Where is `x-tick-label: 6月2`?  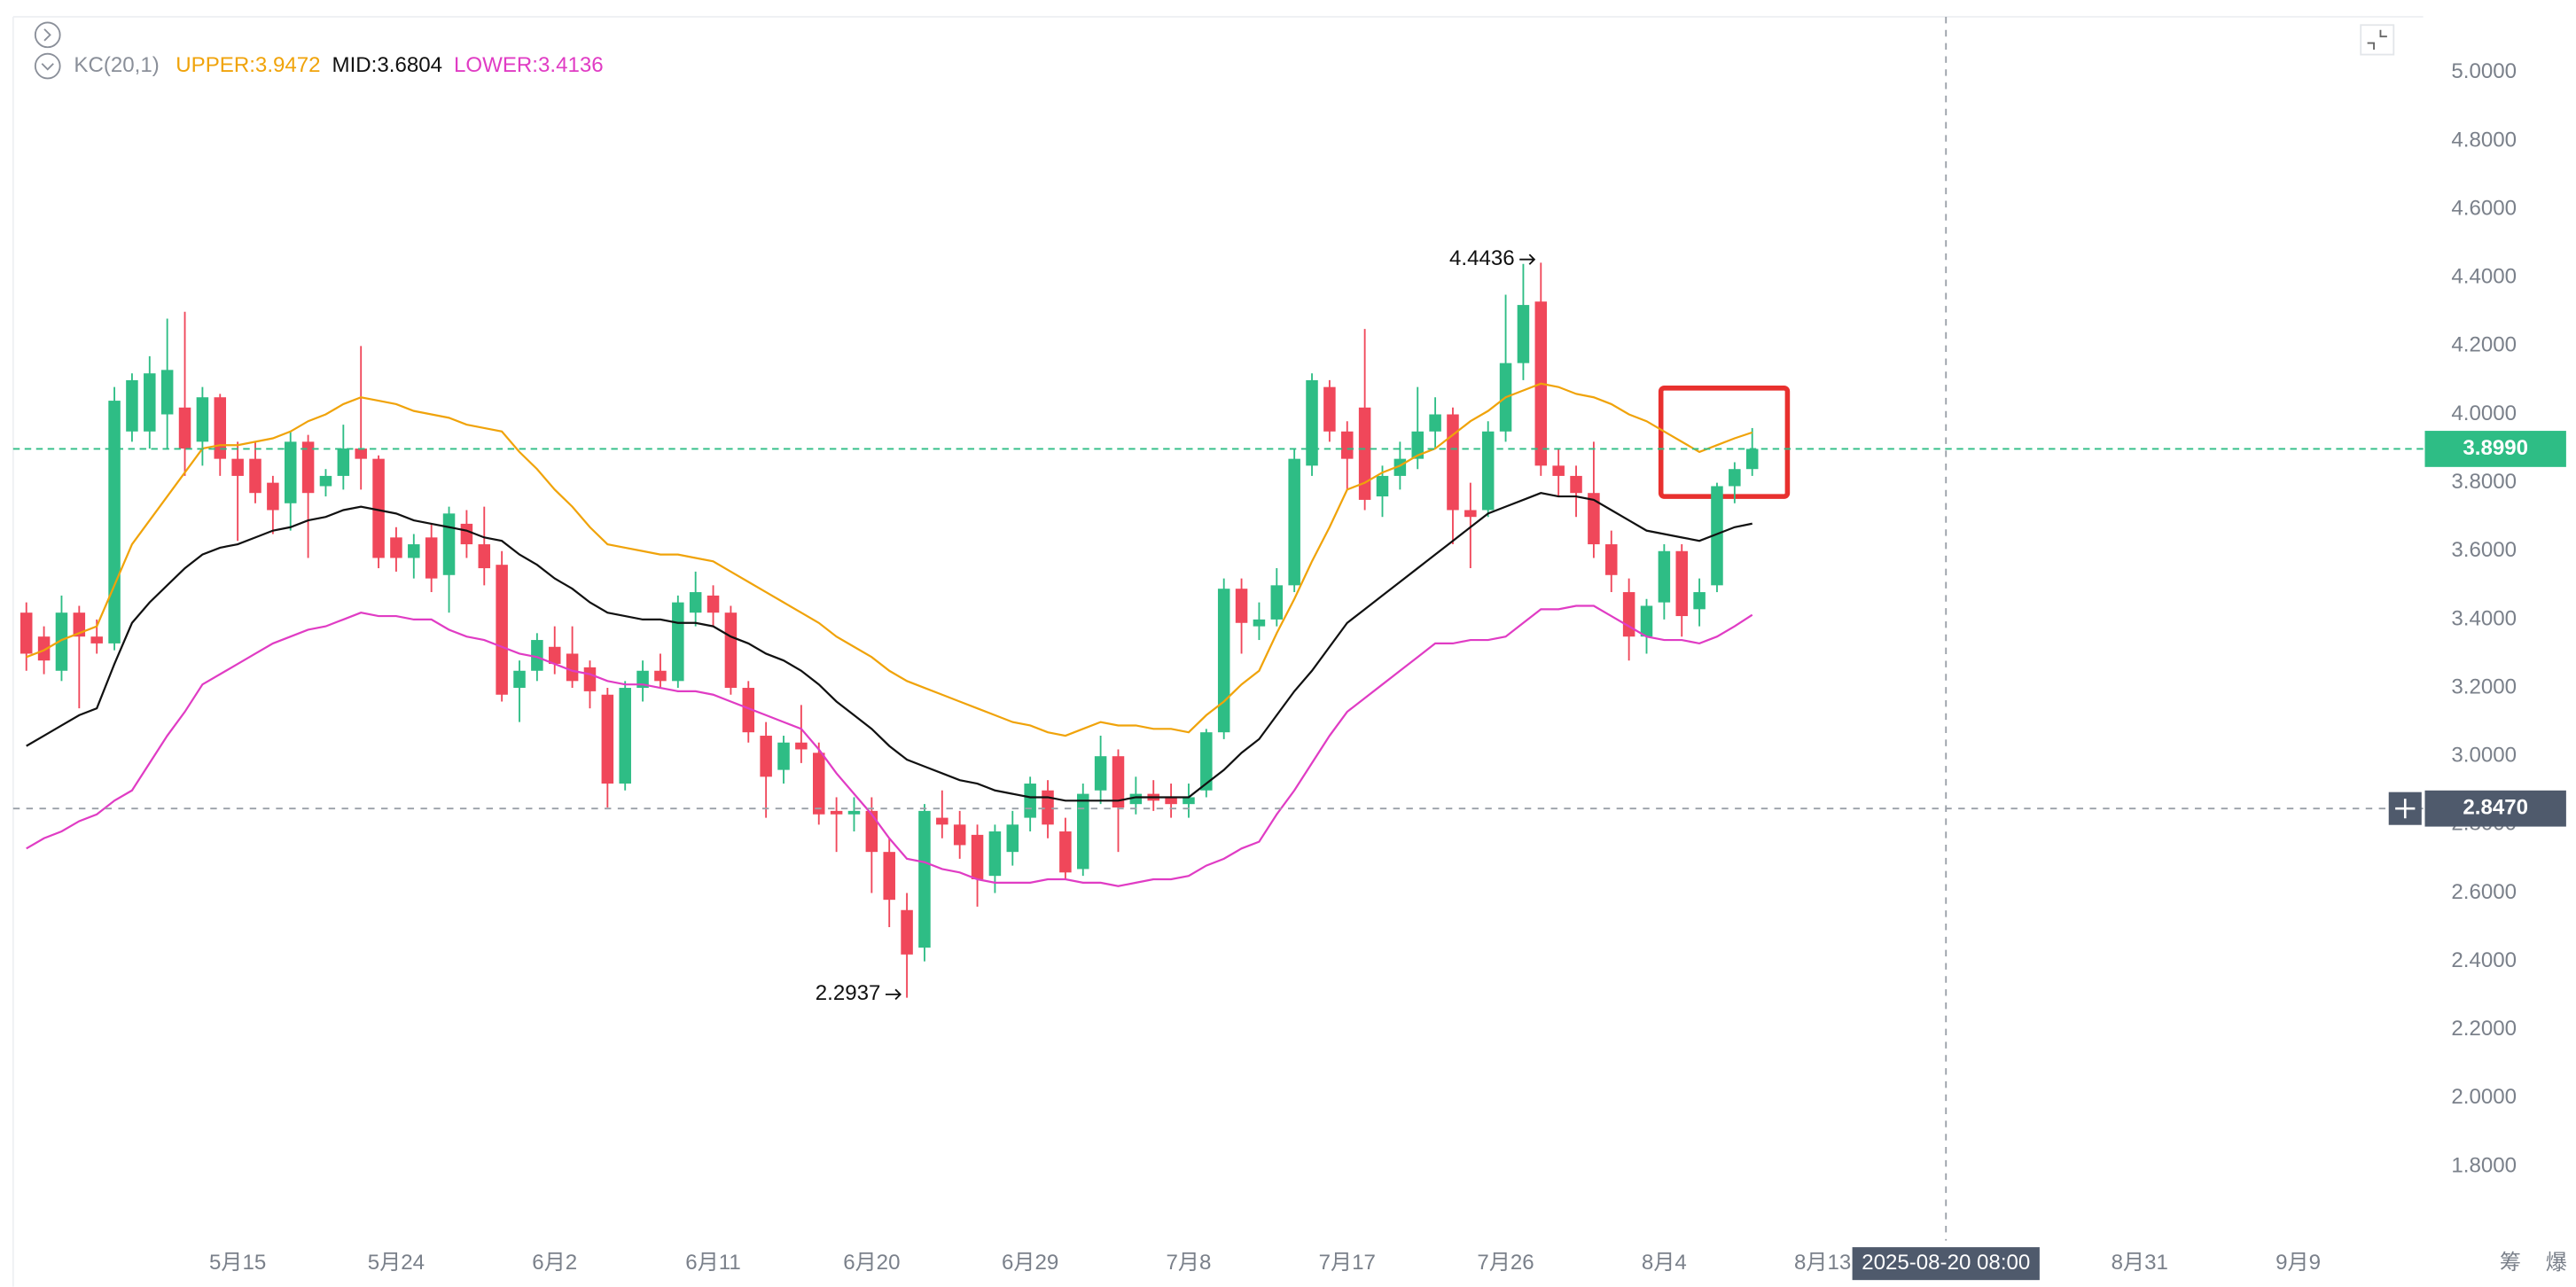 x-tick-label: 6月2 is located at coordinates (554, 1263).